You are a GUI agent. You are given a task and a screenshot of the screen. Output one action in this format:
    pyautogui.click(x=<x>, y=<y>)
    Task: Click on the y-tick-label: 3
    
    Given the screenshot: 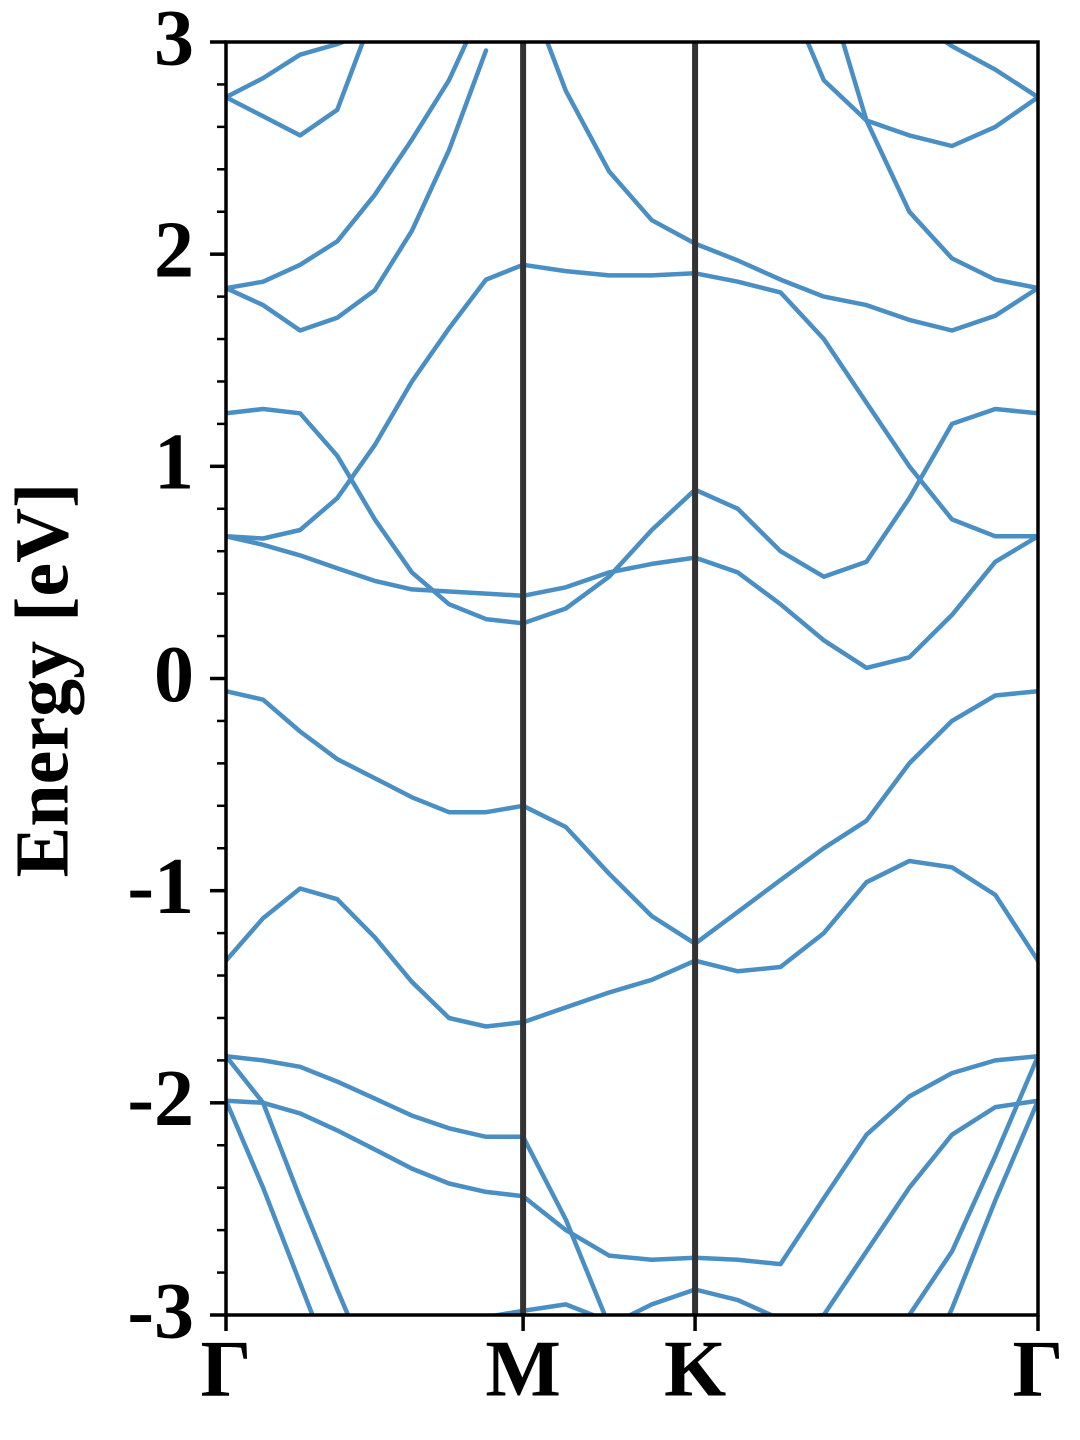 What is the action you would take?
    pyautogui.click(x=174, y=41)
    